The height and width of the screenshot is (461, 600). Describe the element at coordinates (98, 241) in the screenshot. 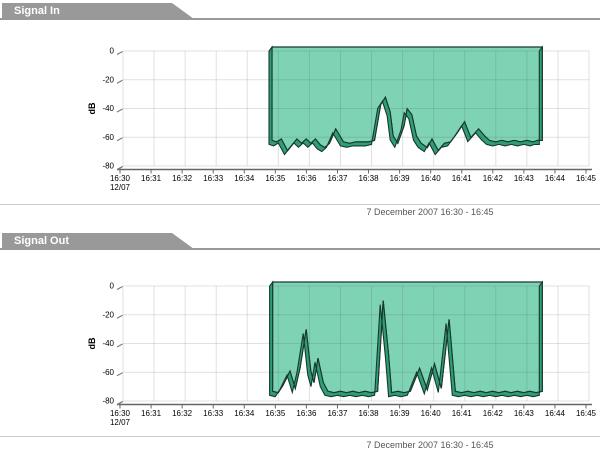

I see `section-header-signal-out: Signal Out` at that location.